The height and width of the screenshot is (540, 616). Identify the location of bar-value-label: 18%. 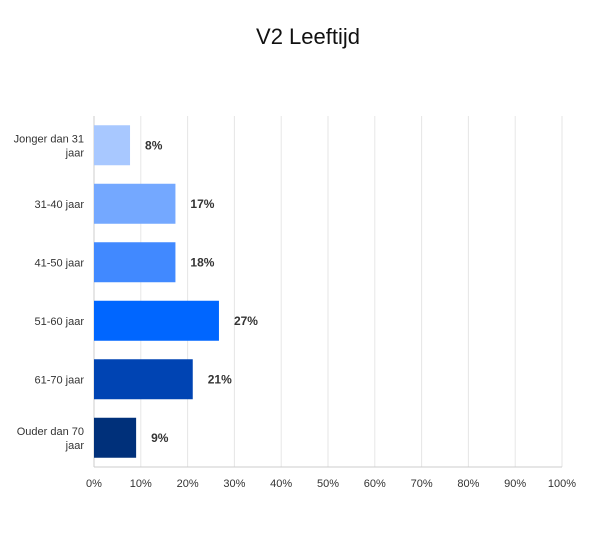
(202, 262).